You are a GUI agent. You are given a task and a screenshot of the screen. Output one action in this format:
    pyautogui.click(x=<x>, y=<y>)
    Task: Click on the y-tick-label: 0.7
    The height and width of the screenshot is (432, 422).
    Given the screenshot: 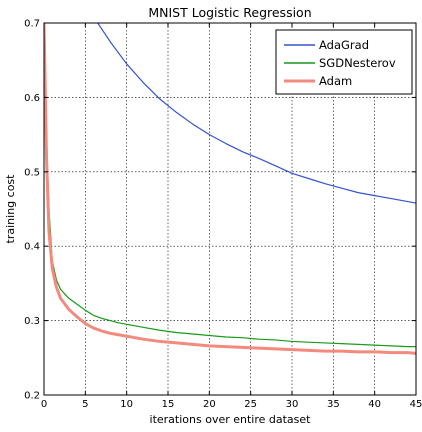 What is the action you would take?
    pyautogui.click(x=32, y=24)
    